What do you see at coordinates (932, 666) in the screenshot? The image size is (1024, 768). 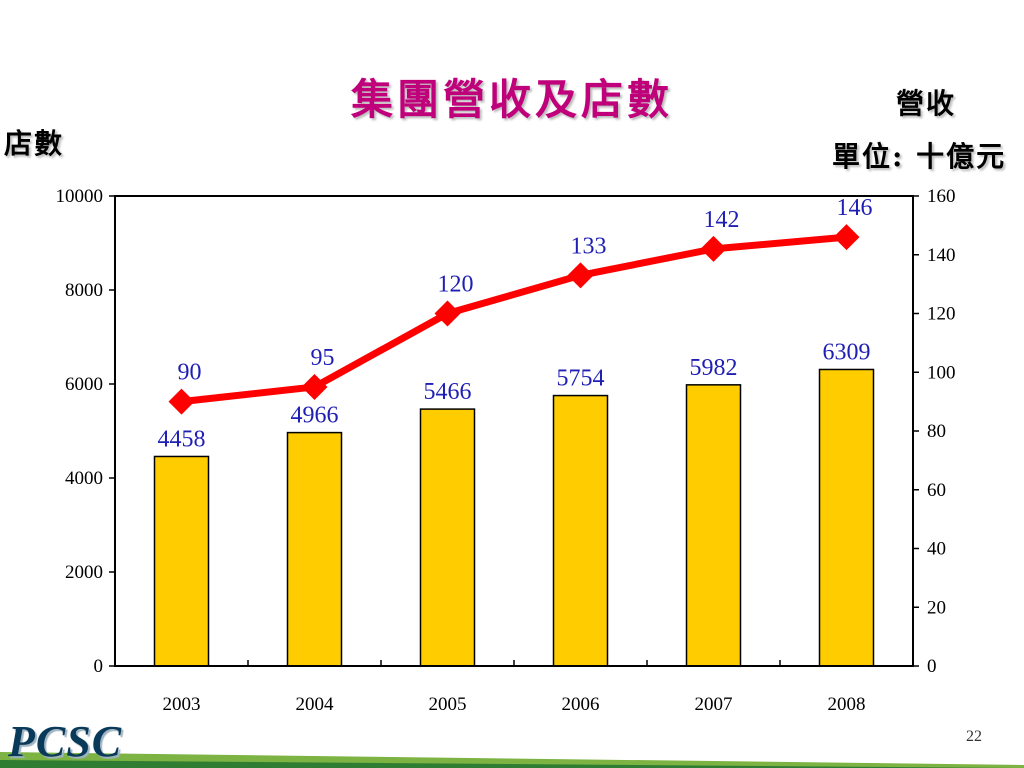 I see `right-tick-label: 0` at bounding box center [932, 666].